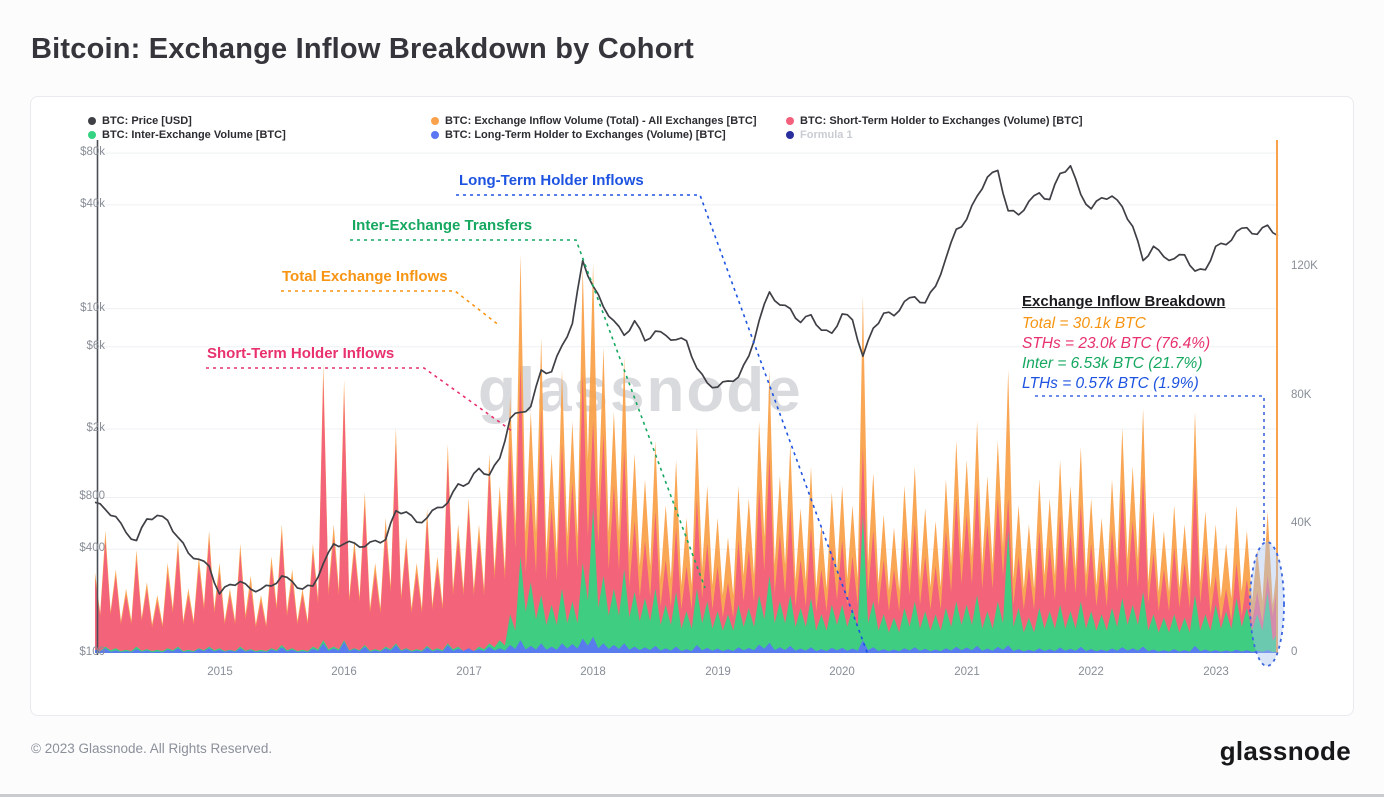 The image size is (1384, 797). Describe the element at coordinates (718, 672) in the screenshot. I see `x-axis-tick: 2019` at that location.